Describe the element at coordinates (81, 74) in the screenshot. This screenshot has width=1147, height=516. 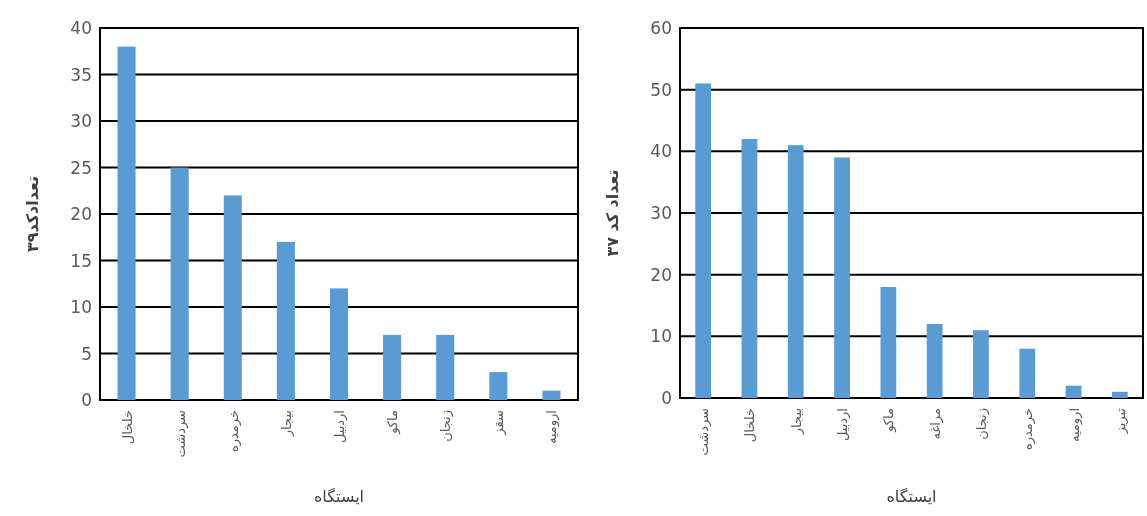
I see `y-tick-label: 35` at that location.